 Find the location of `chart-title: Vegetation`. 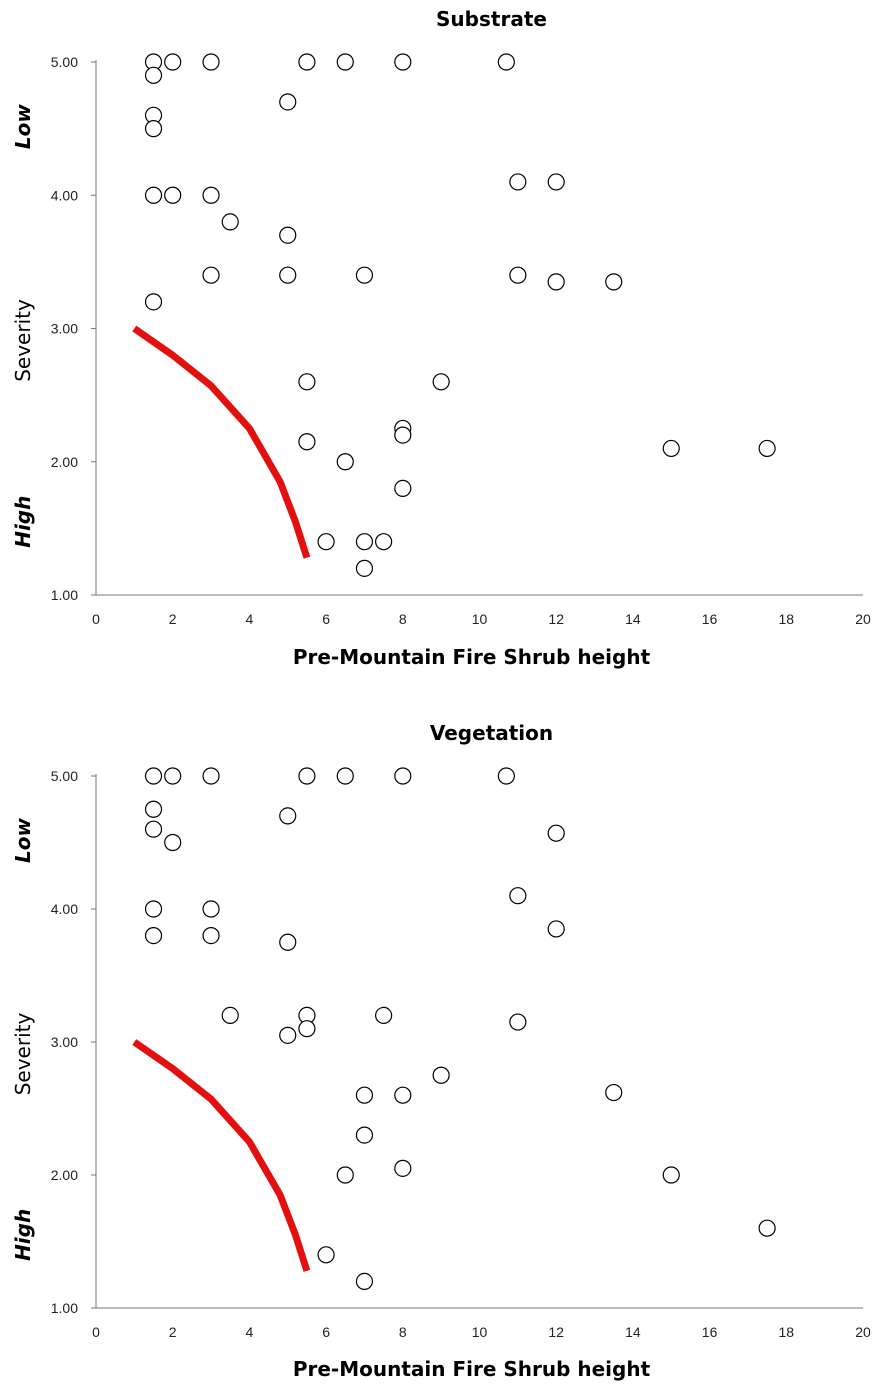

chart-title: Vegetation is located at coordinates (491, 733).